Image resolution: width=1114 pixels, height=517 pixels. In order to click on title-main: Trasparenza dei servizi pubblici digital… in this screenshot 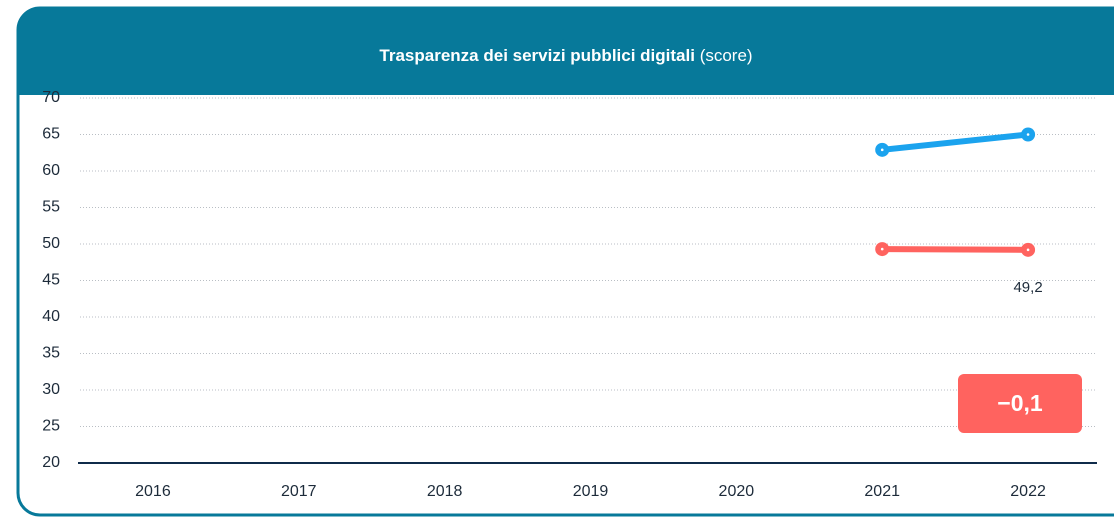, I will do `click(537, 55)`.